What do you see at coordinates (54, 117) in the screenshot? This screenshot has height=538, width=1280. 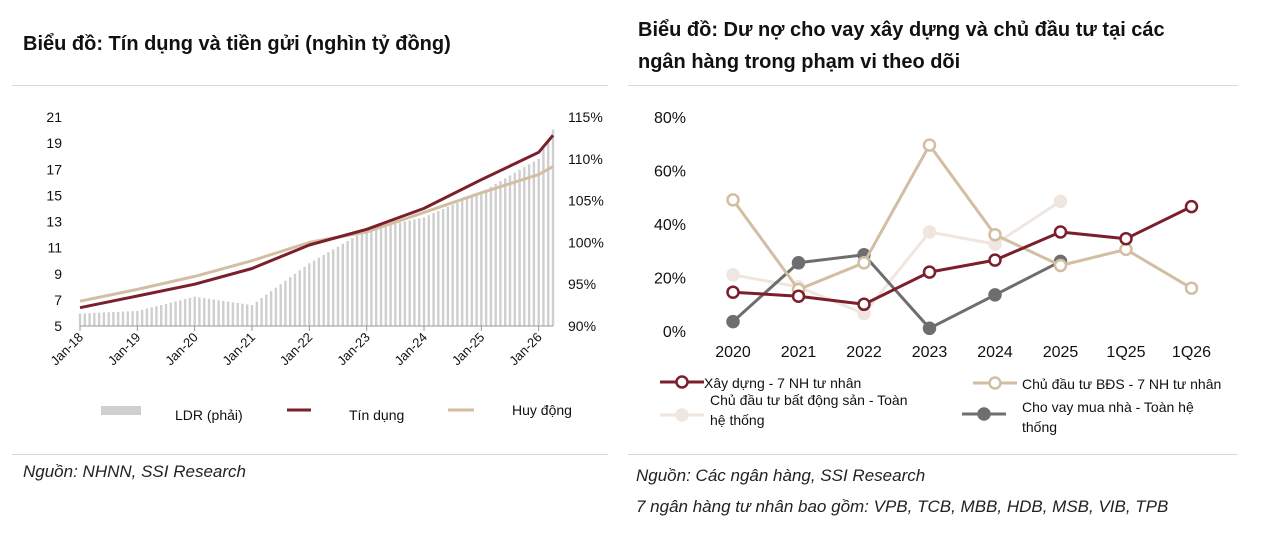 I see `left-y-tick-label: 21` at bounding box center [54, 117].